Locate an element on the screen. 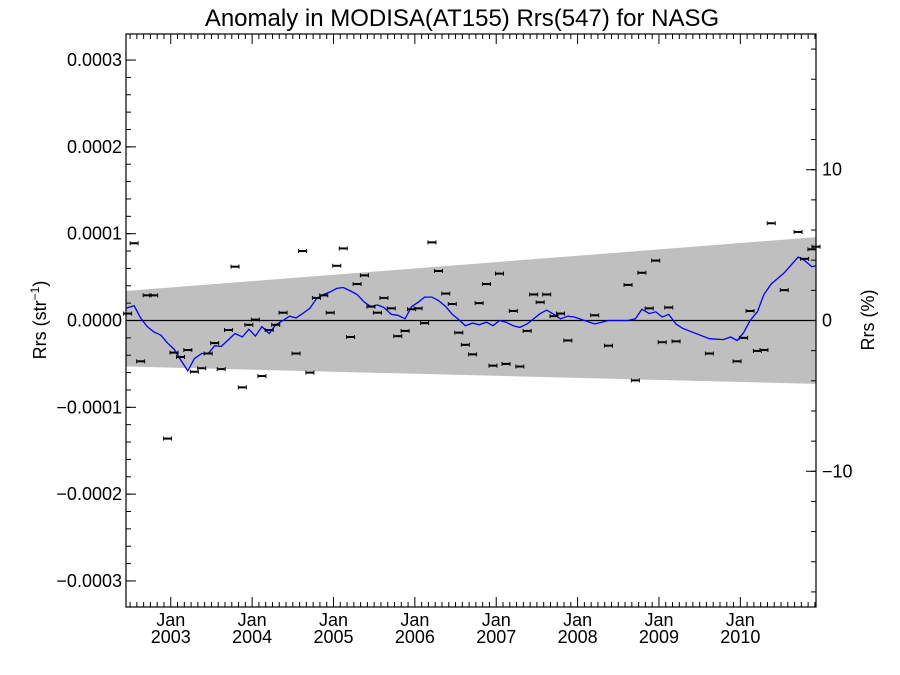  y-tick-label-left: 0.0000 is located at coordinates (94, 321).